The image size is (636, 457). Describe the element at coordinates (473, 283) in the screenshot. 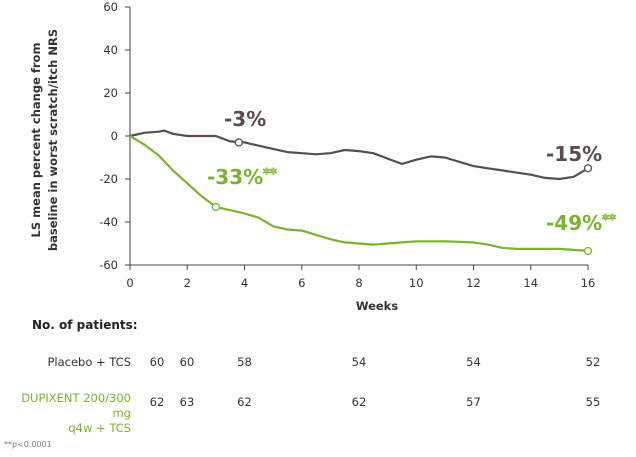

I see `x-tick-label: 12` at that location.